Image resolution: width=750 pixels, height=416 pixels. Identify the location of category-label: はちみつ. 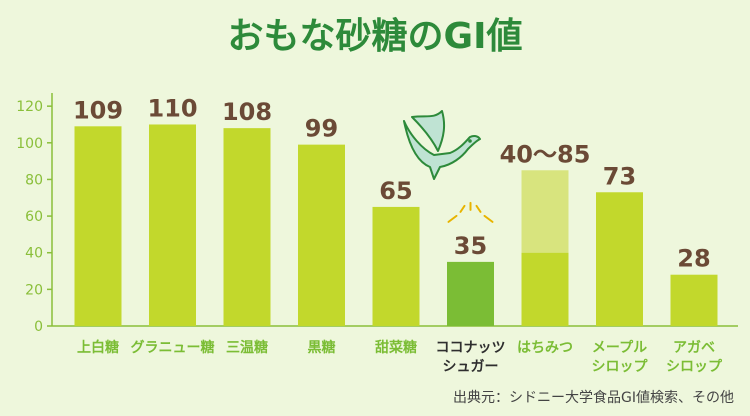
(545, 348).